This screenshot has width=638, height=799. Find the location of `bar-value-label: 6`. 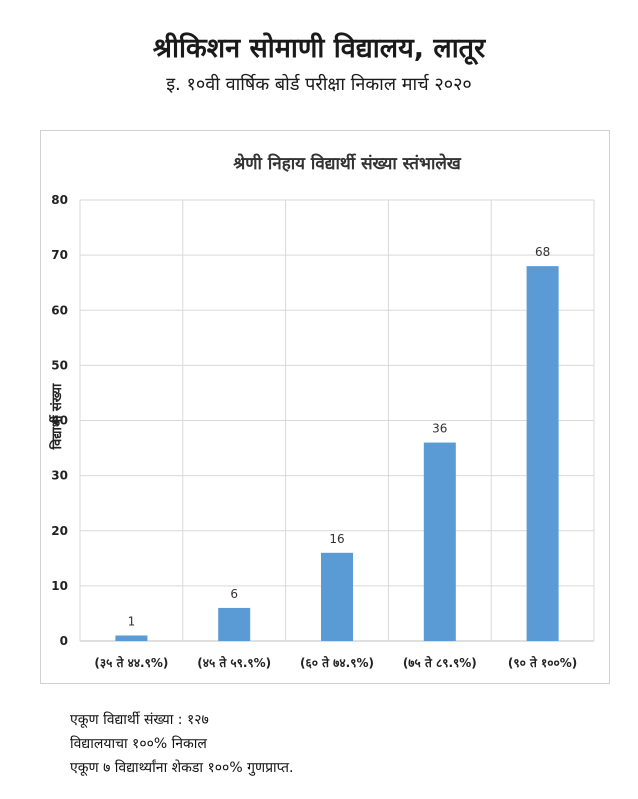

bar-value-label: 6 is located at coordinates (234, 594).